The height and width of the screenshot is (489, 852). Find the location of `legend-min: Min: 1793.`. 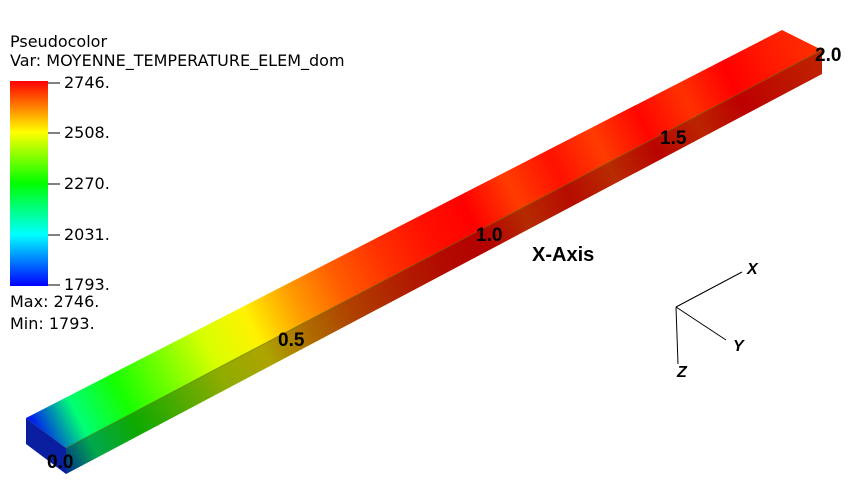

legend-min: Min: 1793. is located at coordinates (52, 323).